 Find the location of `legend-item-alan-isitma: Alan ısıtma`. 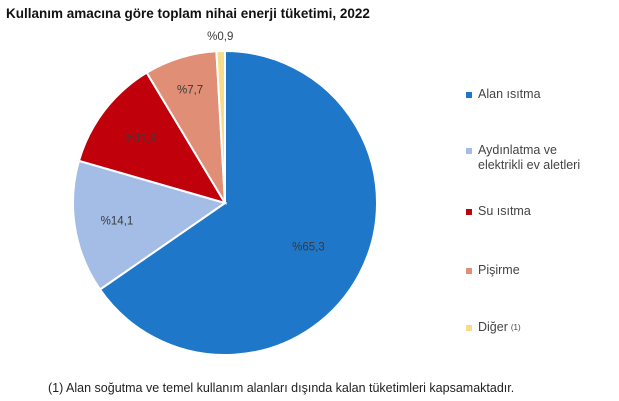

legend-item-alan-isitma: Alan ısıtma is located at coordinates (503, 94).